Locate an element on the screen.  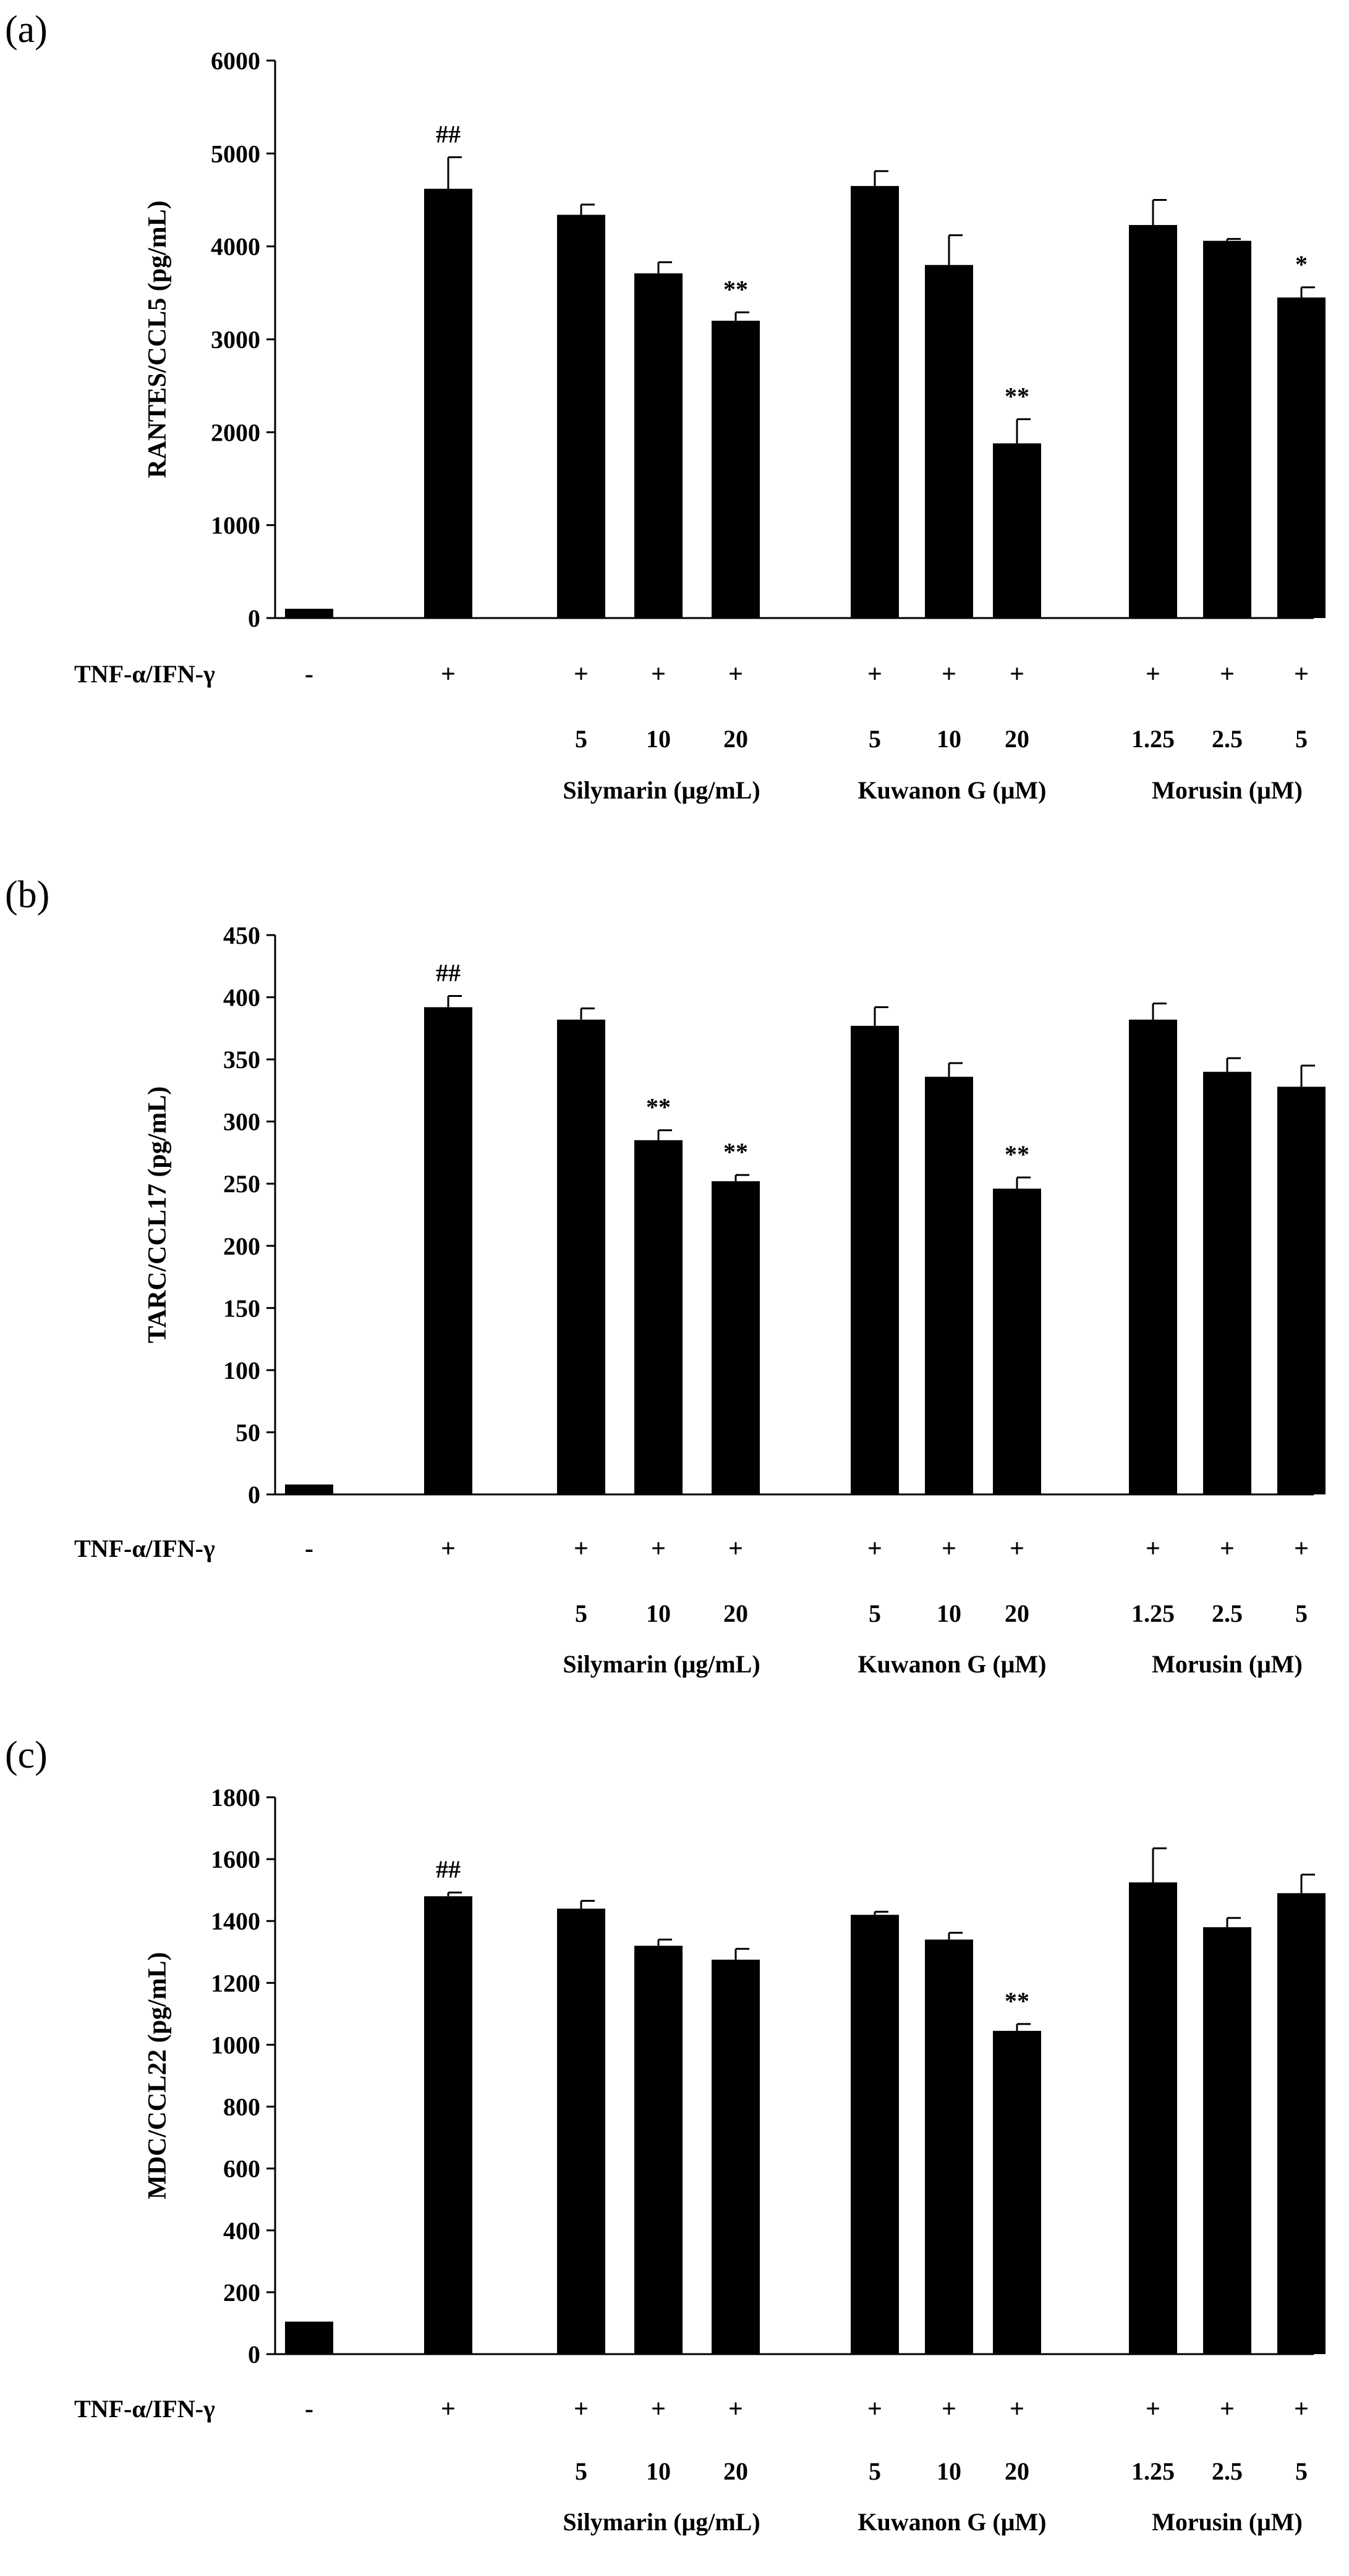
treatment-label: TNF-α/IFN-γ is located at coordinates (144, 2409).